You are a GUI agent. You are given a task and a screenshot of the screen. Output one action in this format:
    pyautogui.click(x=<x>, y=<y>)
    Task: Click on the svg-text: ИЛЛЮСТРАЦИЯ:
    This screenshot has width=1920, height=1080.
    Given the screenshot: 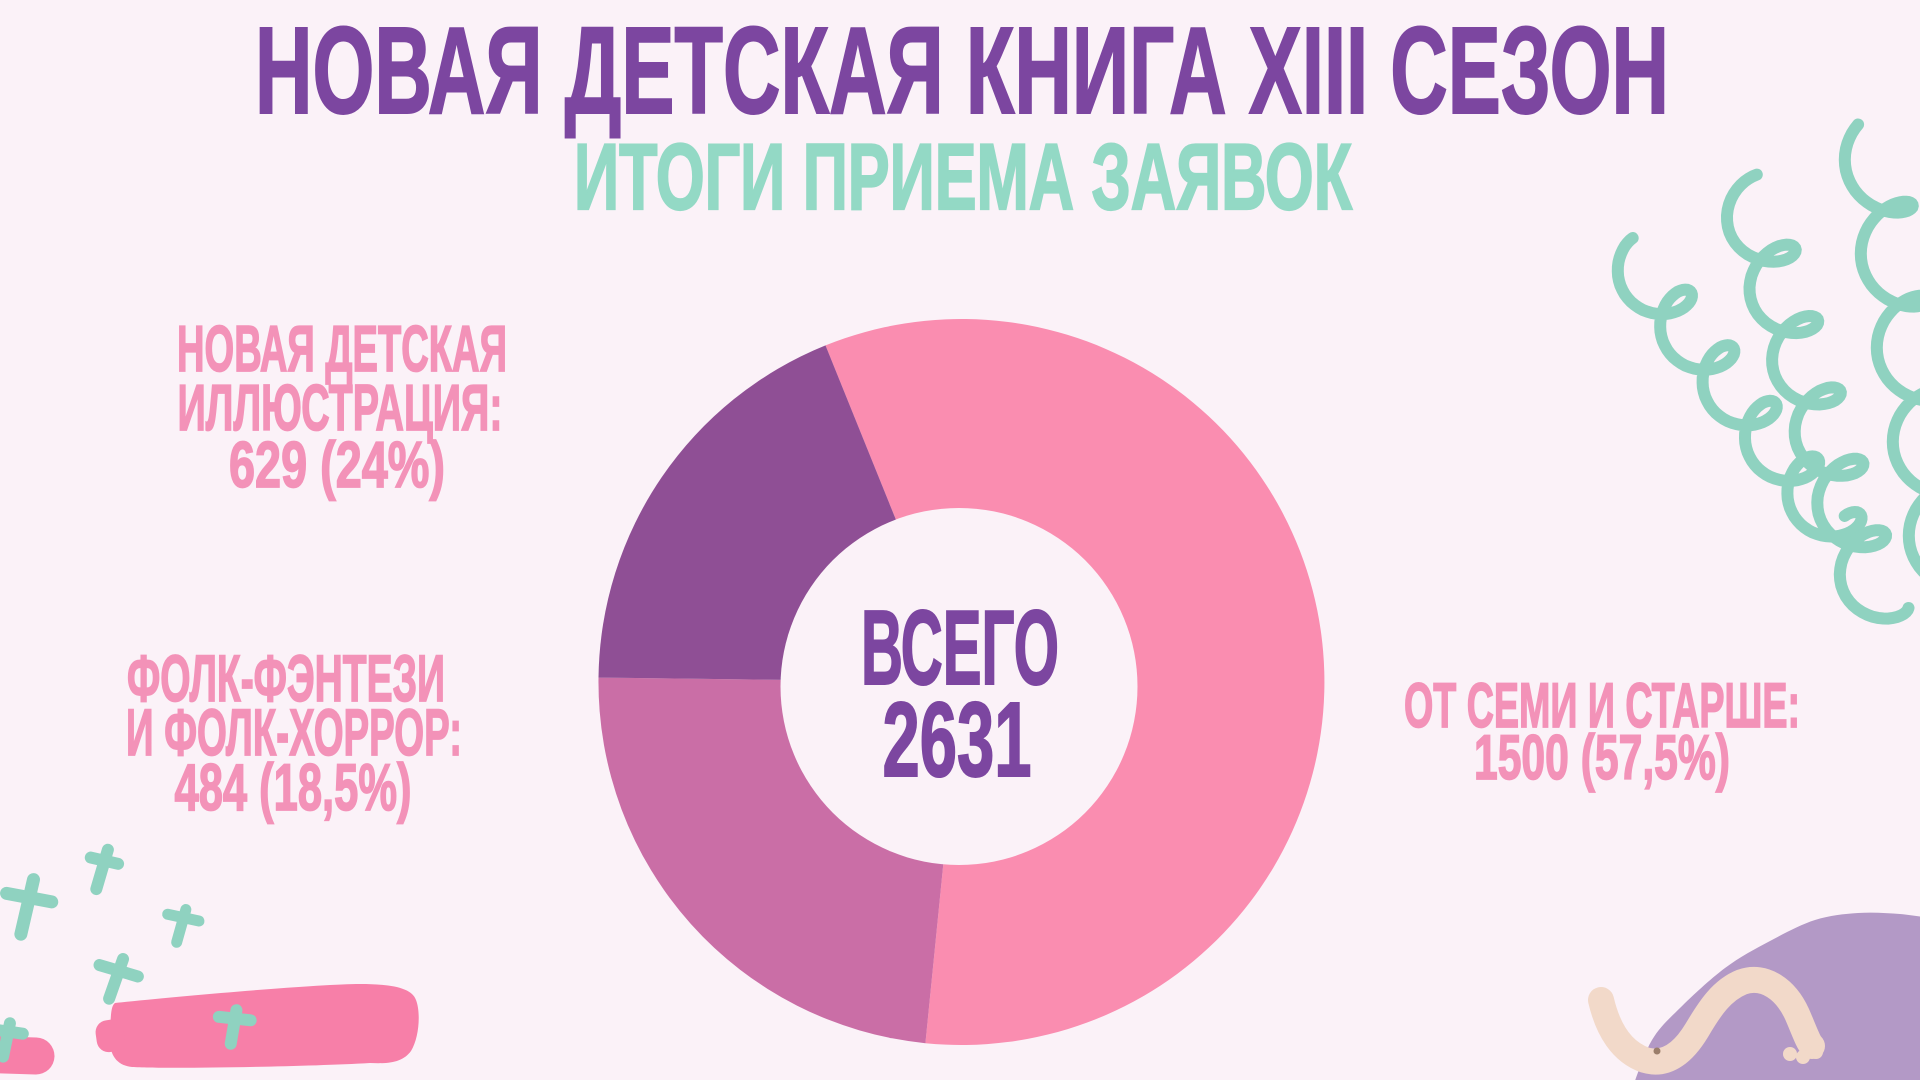 What is the action you would take?
    pyautogui.click(x=340, y=407)
    